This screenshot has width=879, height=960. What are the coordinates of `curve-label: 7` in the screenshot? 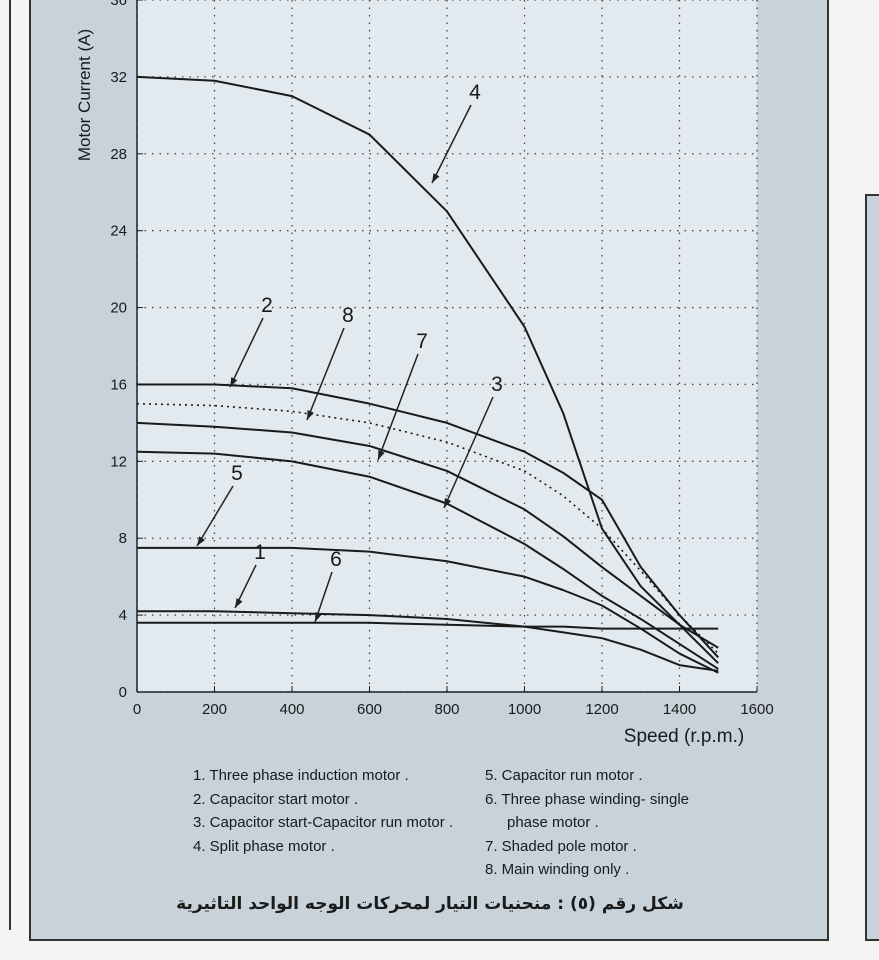 It's located at (422, 341).